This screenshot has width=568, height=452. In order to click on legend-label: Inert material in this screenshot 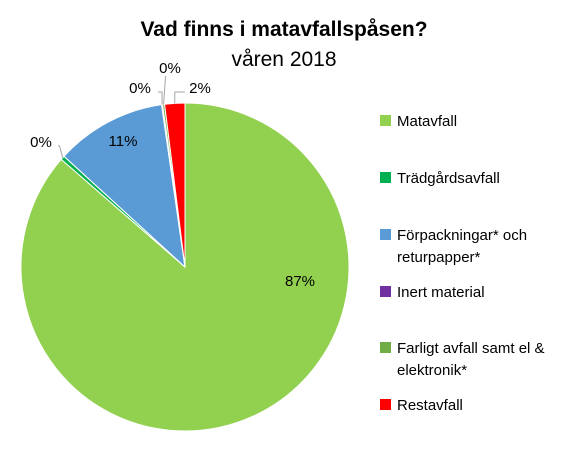, I will do `click(441, 292)`.